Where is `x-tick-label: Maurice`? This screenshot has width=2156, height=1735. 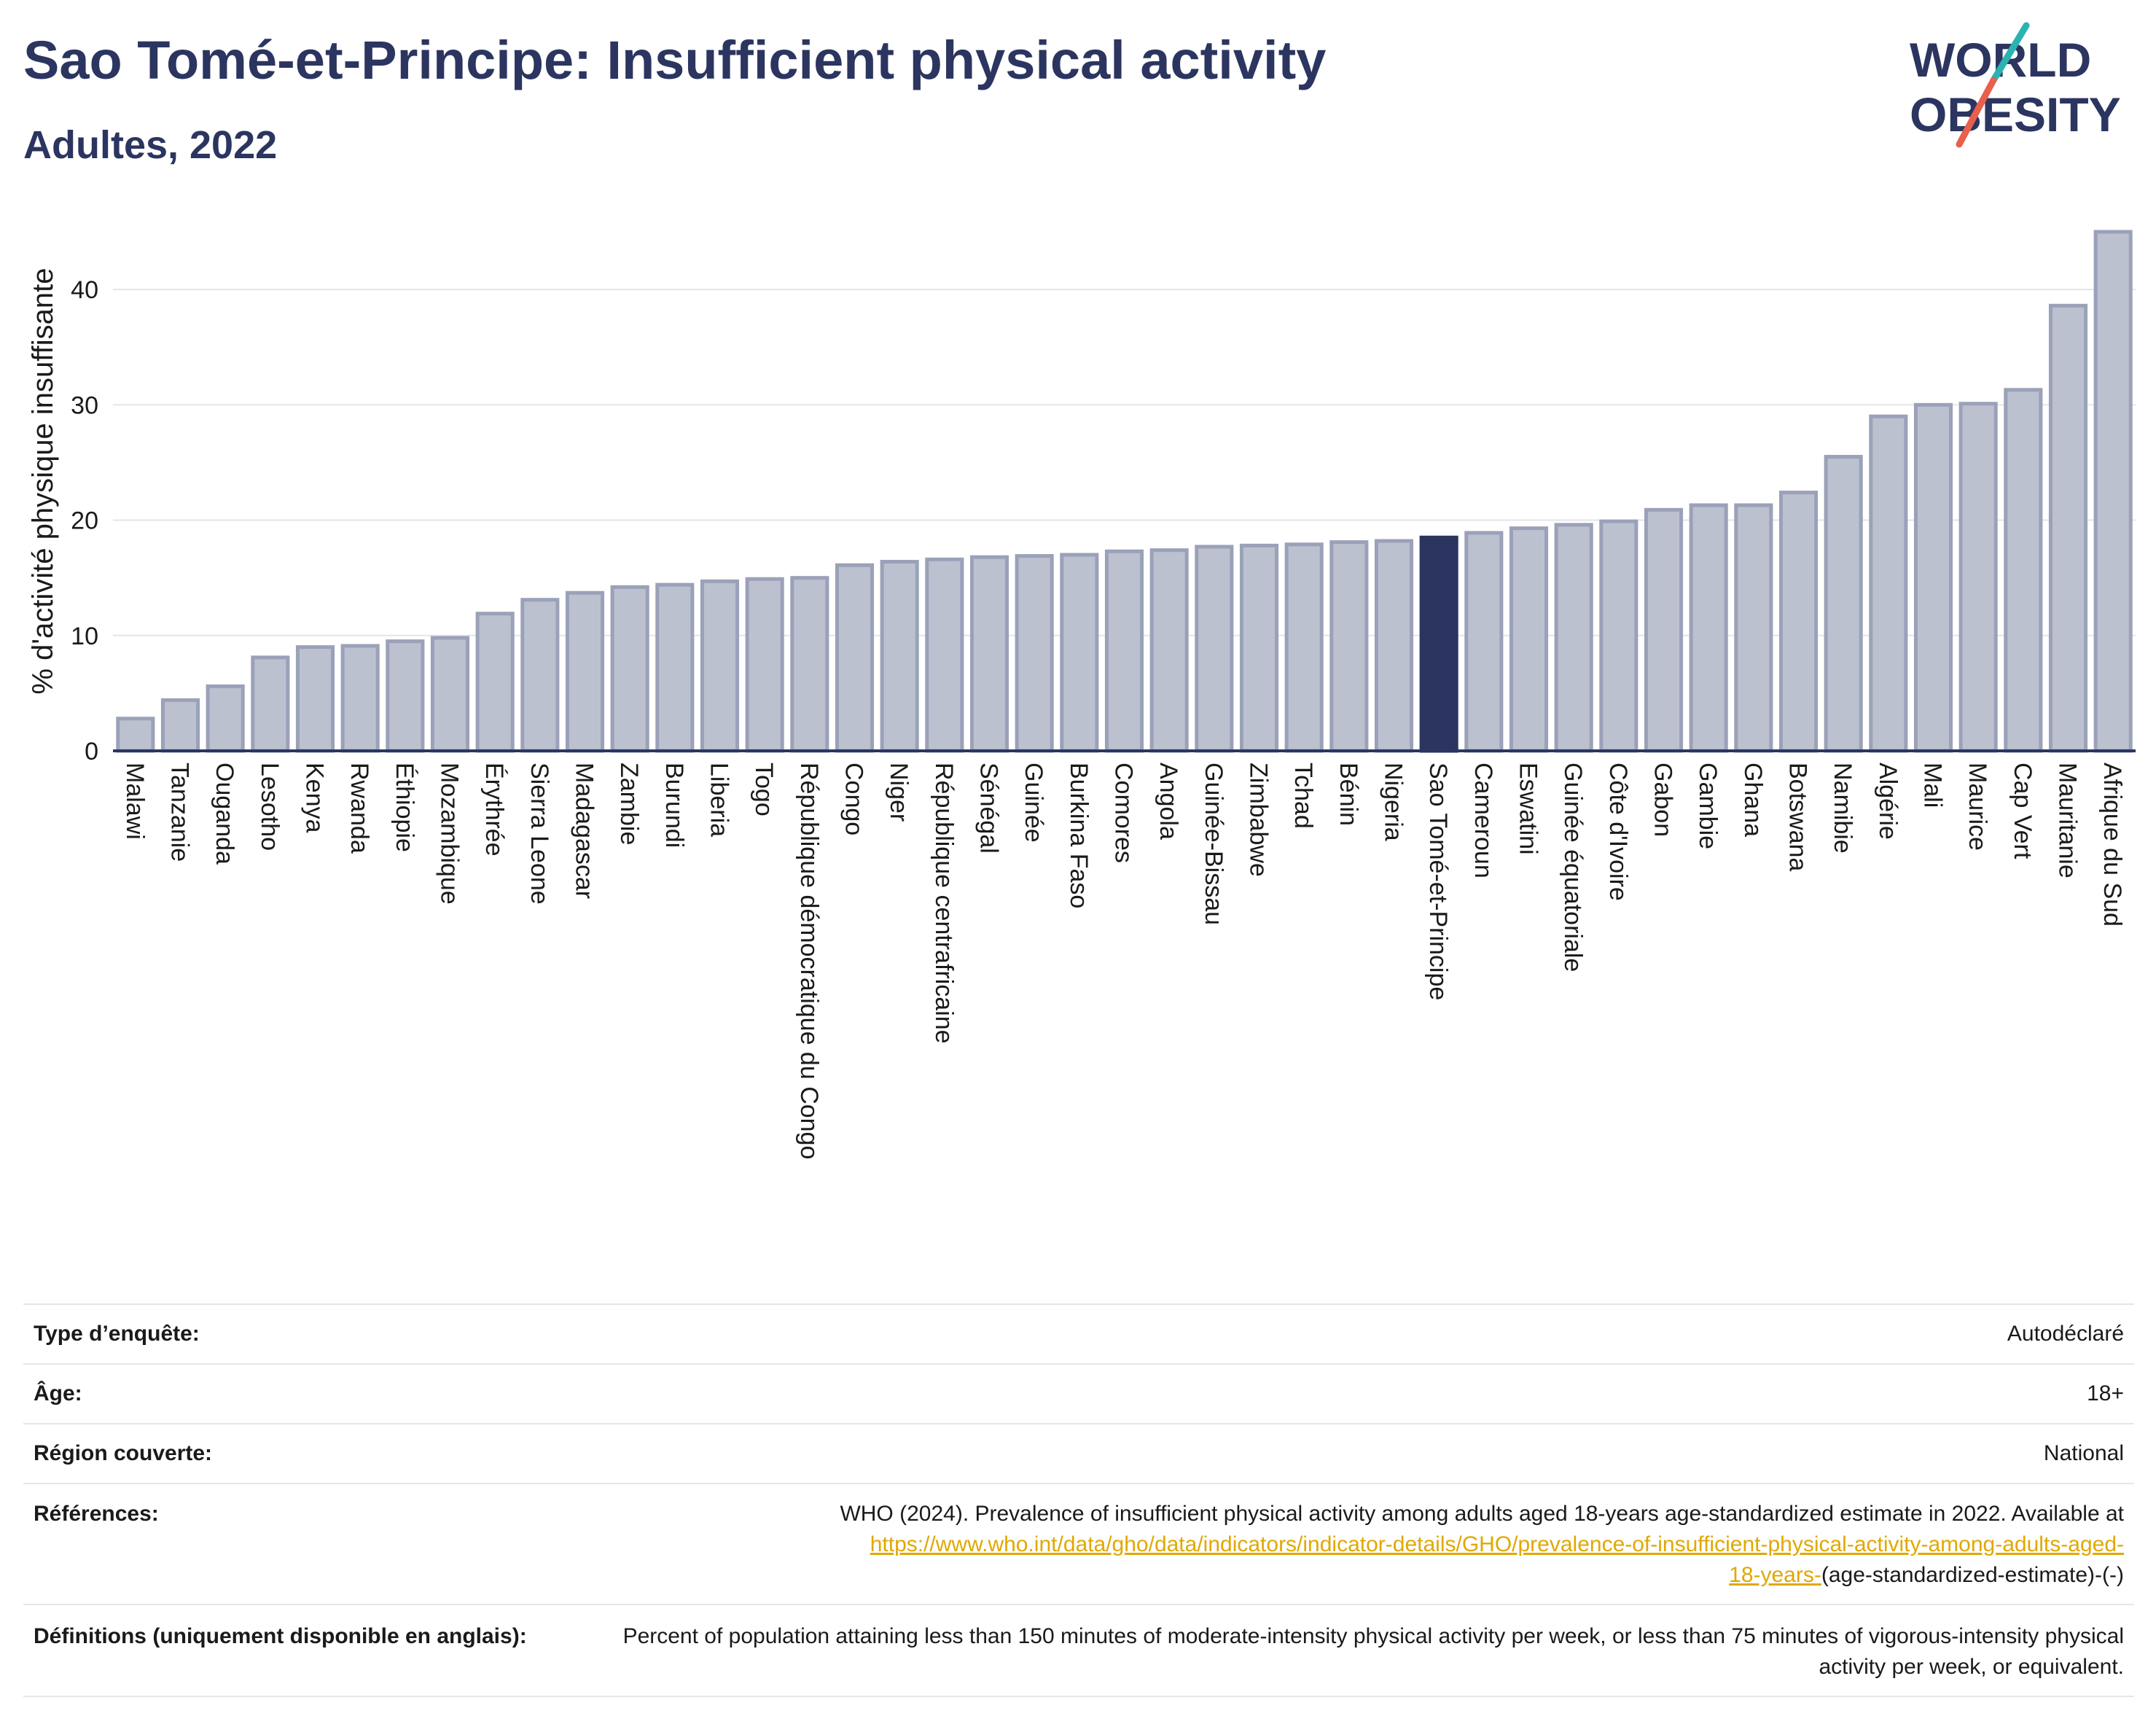 x-tick-label: Maurice is located at coordinates (1978, 807).